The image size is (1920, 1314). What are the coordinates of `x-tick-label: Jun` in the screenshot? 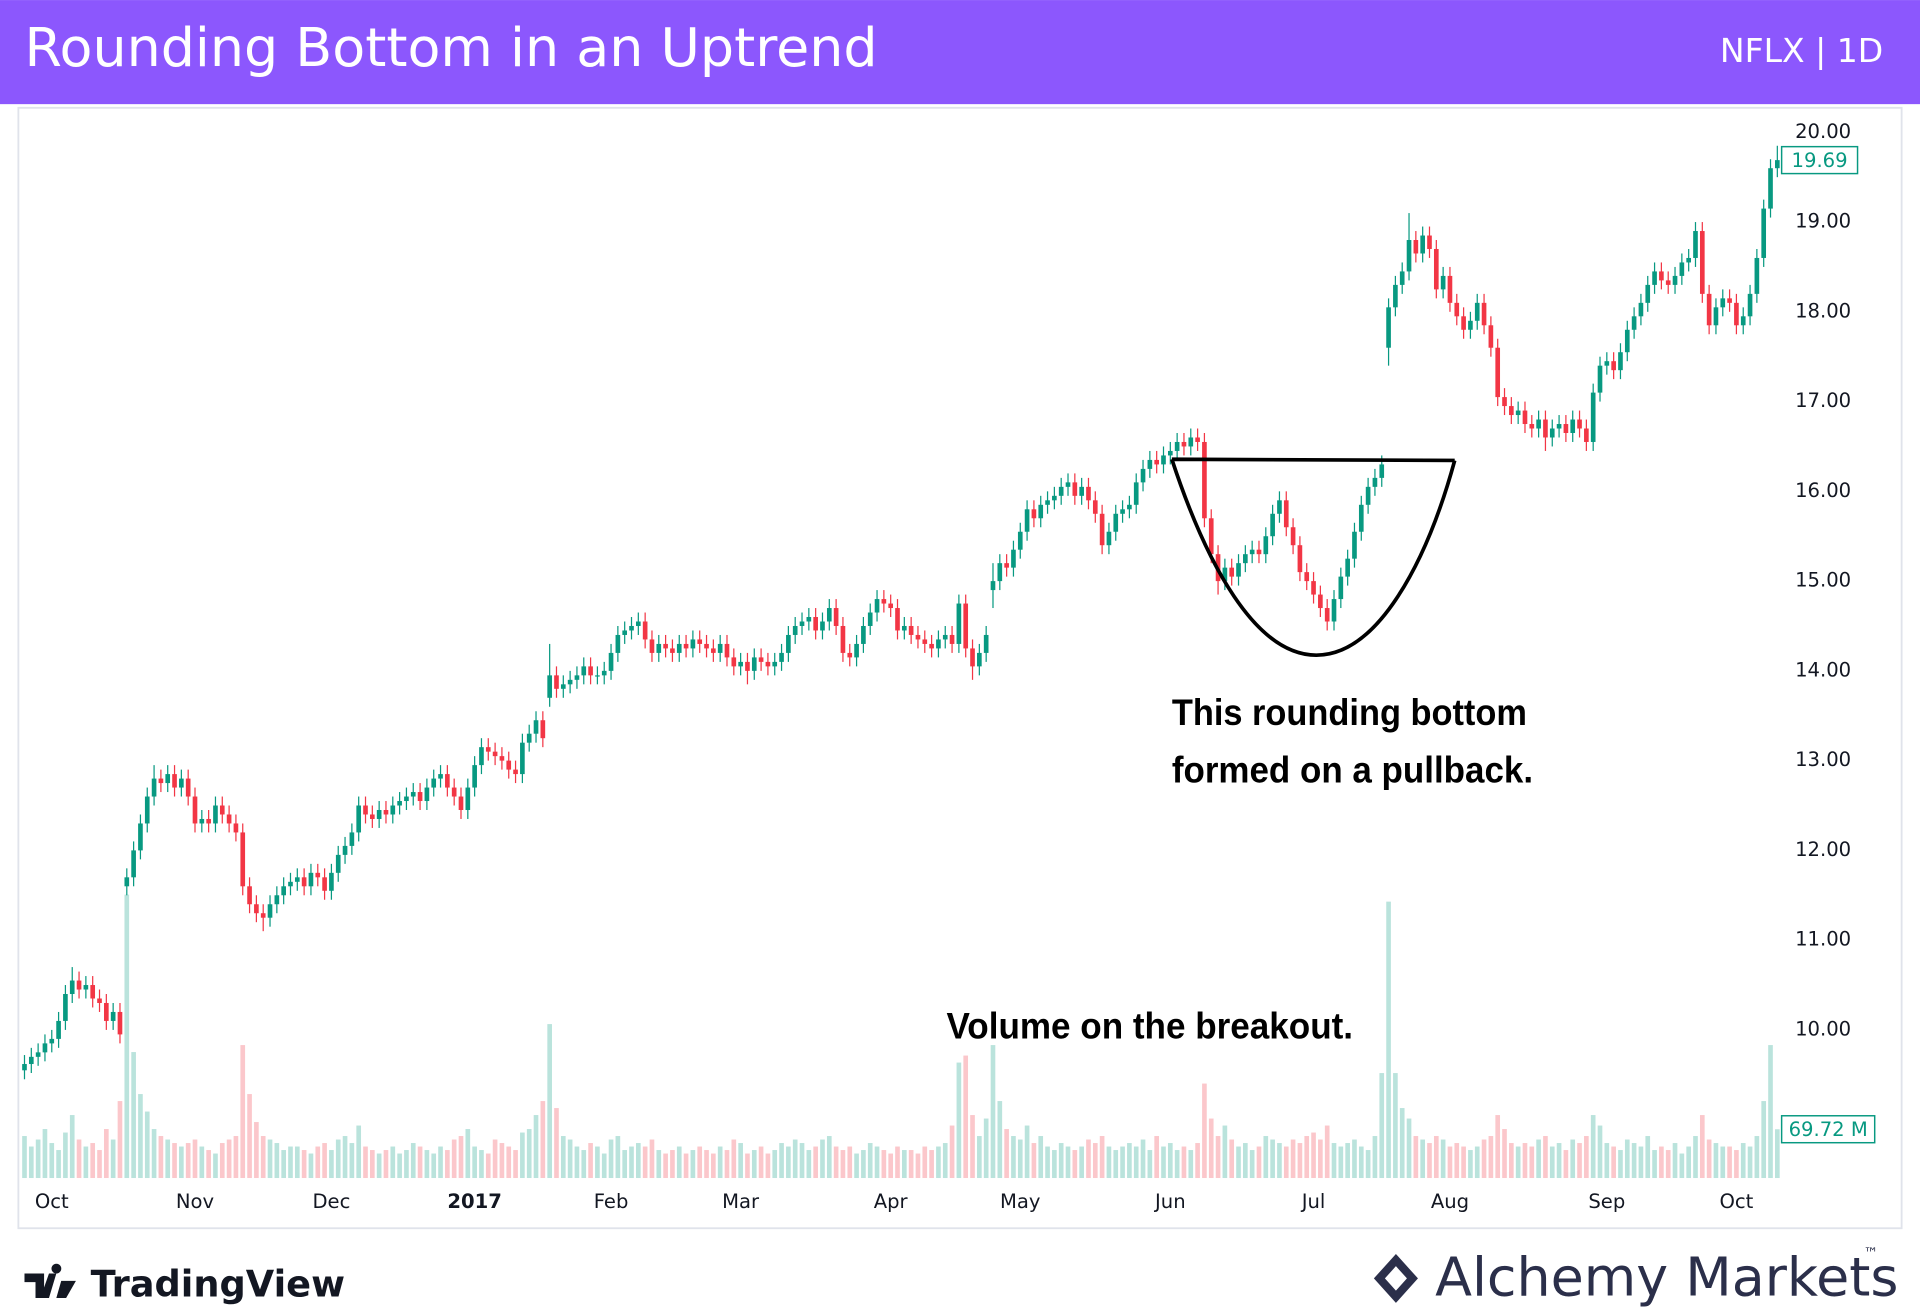 It's located at (1169, 1201).